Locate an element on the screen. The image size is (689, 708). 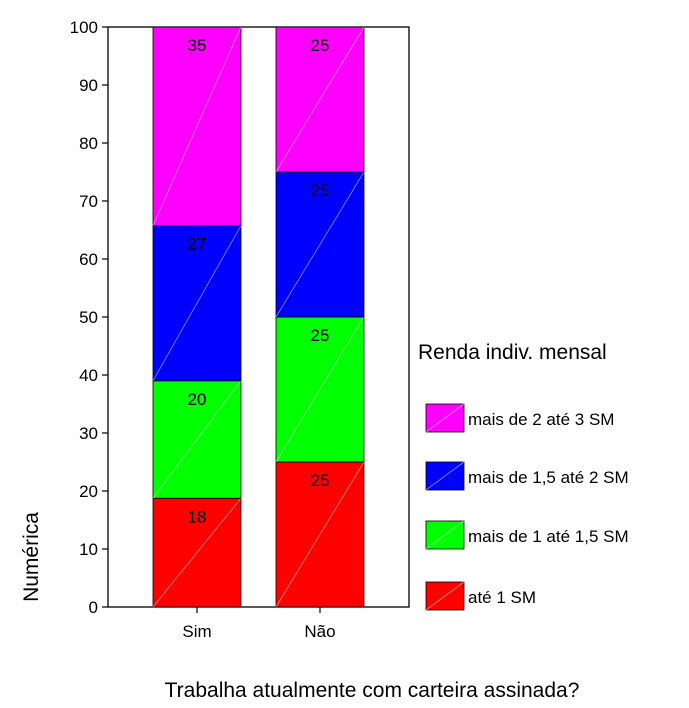
y-axis: 0 10 20 30 40 50 60 70 80 90 100 is located at coordinates (89, 317).